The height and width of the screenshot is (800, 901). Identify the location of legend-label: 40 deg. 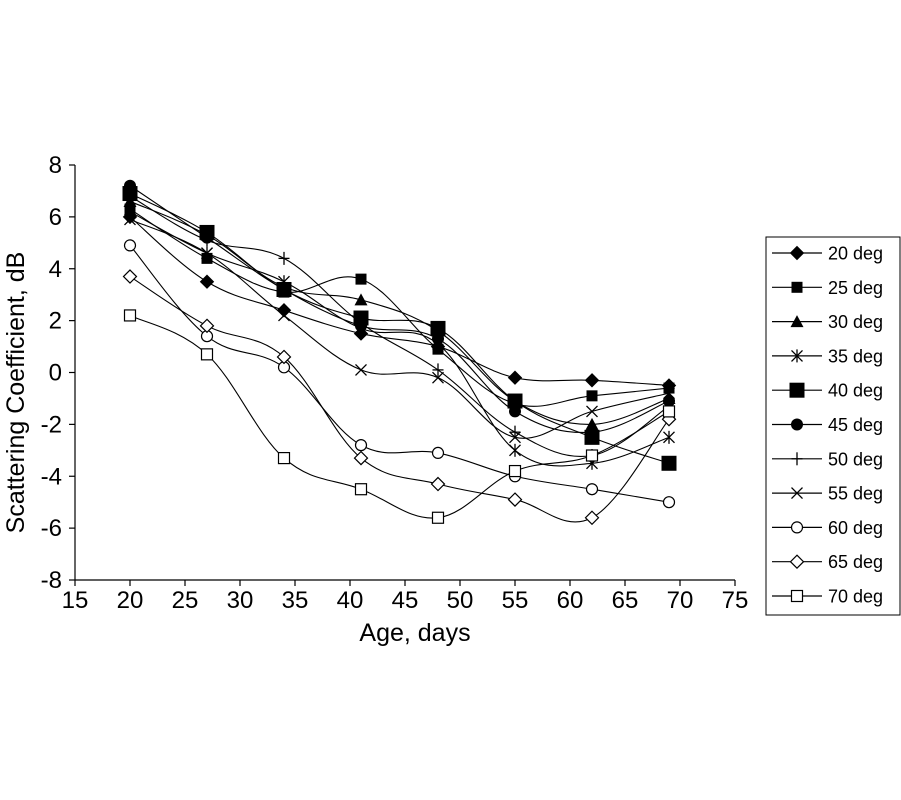
(855, 391).